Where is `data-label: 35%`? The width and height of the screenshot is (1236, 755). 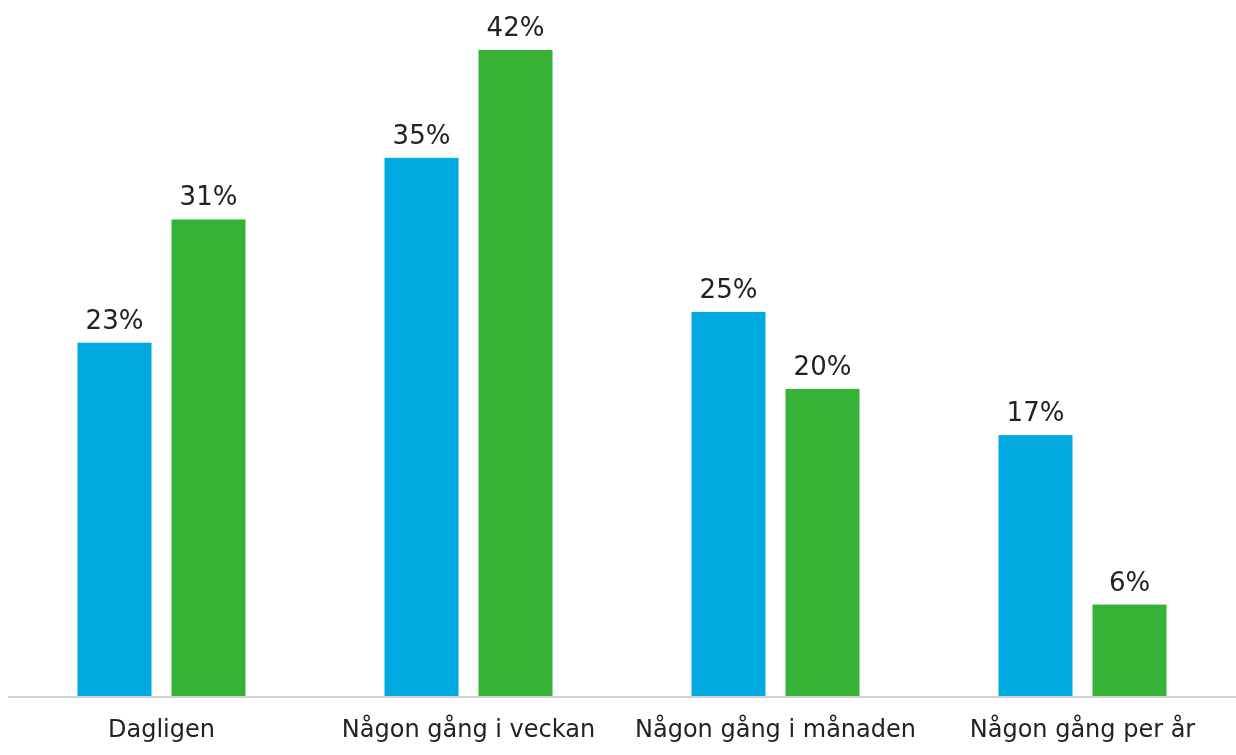
data-label: 35% is located at coordinates (421, 134).